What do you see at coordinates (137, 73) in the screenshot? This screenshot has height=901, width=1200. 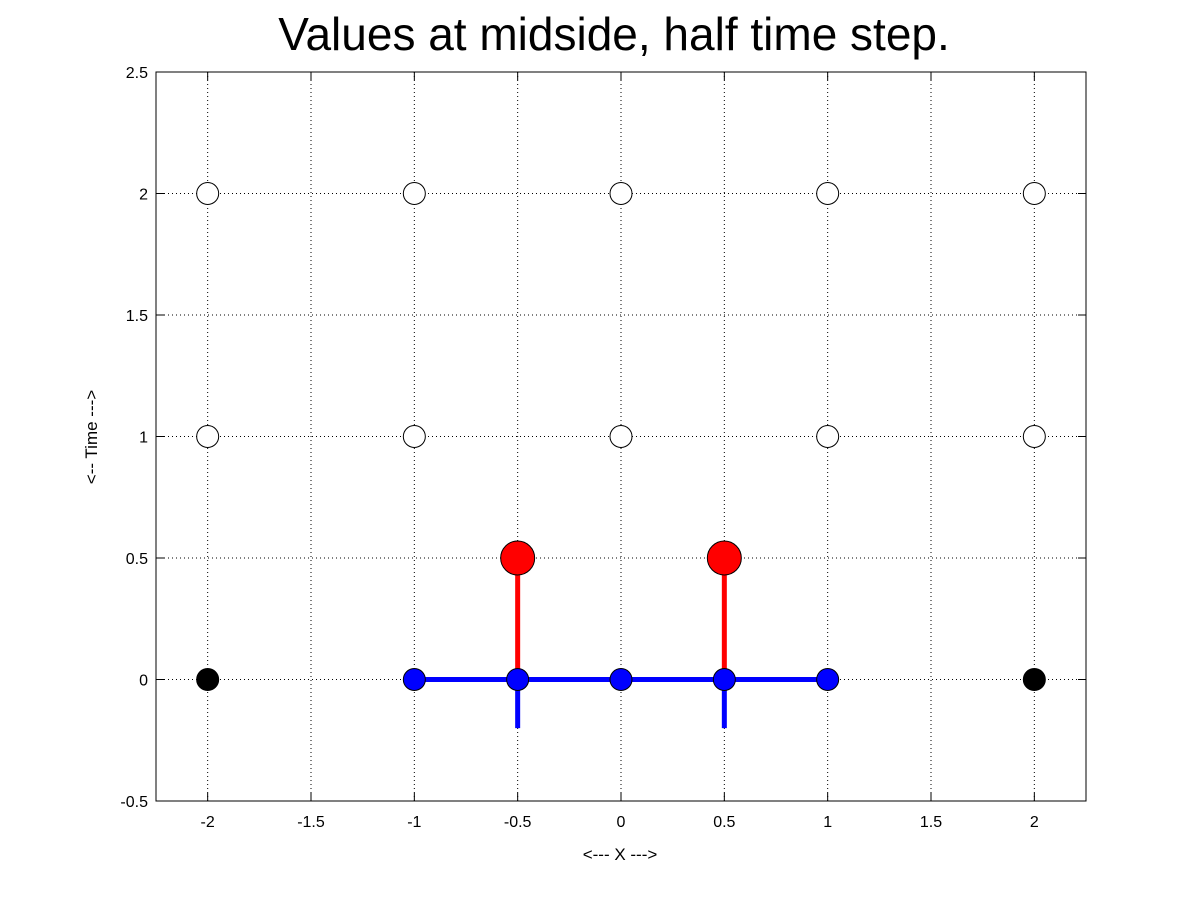 I see `y-tick-label: 2.5` at bounding box center [137, 73].